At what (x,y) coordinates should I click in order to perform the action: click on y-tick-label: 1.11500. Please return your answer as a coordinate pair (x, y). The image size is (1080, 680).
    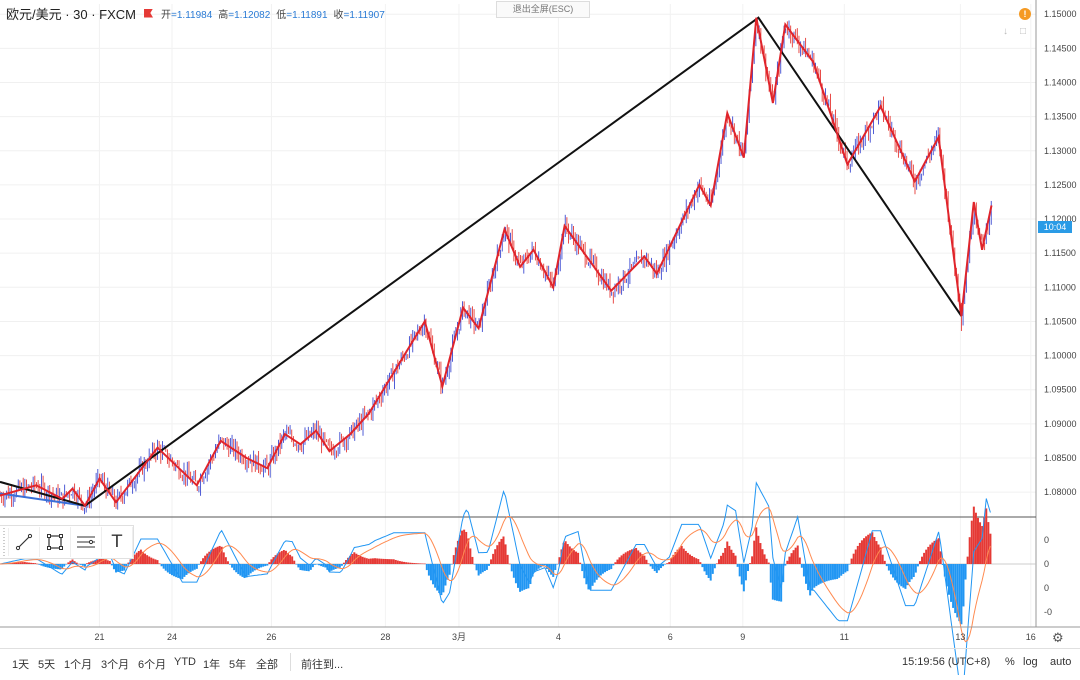
    Looking at the image, I should click on (1060, 253).